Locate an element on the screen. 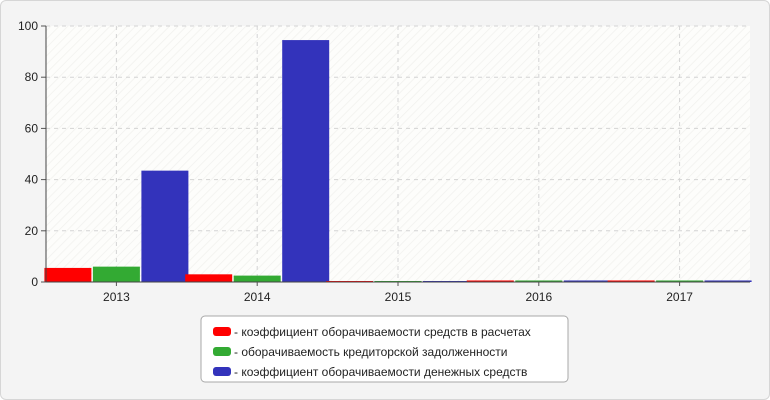  y-tick-label: 20 is located at coordinates (32, 231).